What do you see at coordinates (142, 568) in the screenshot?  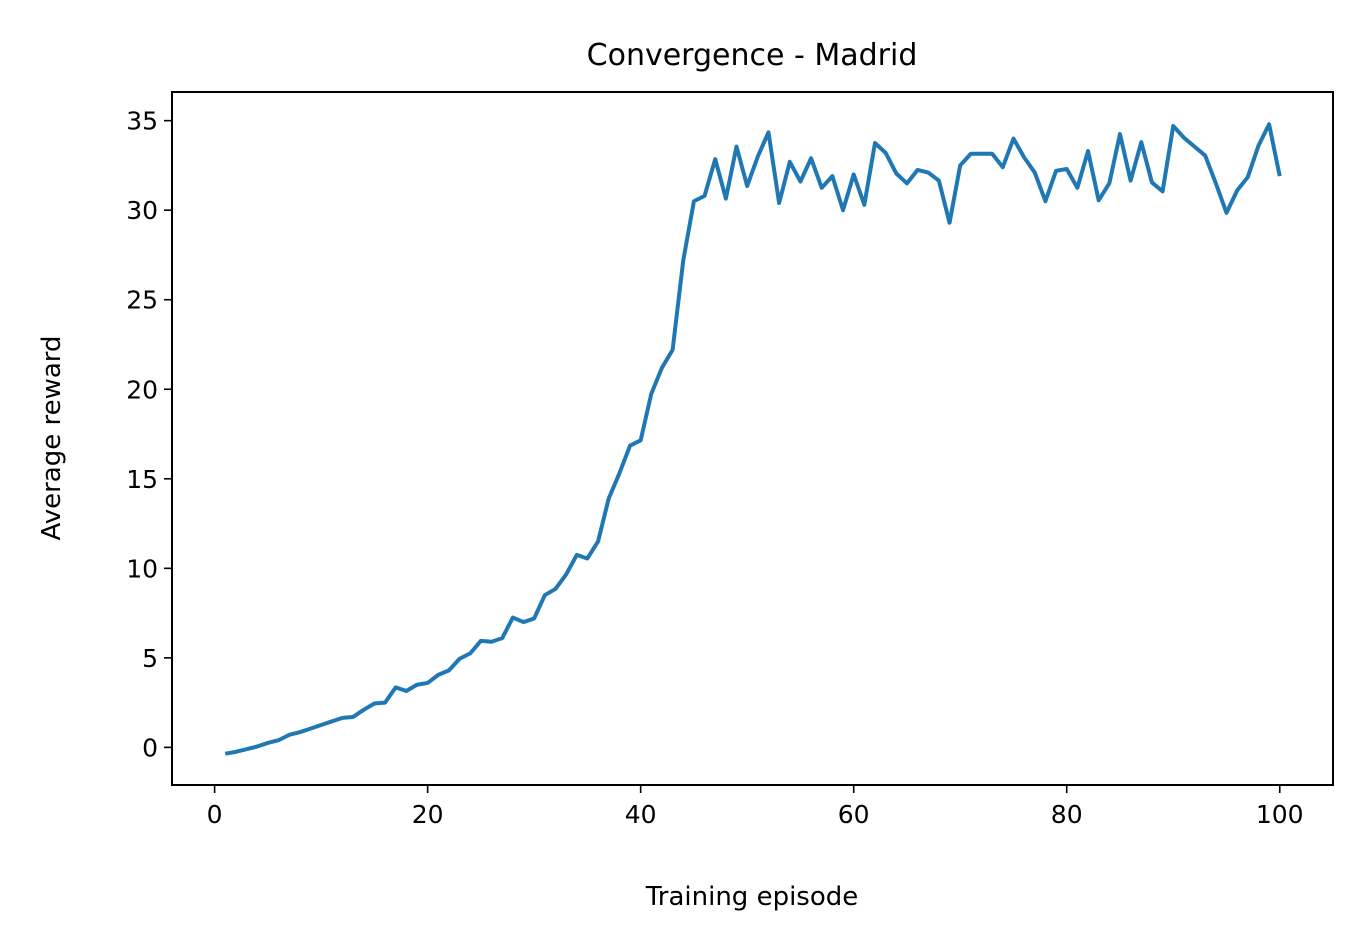 I see `y-tick-label: 10` at bounding box center [142, 568].